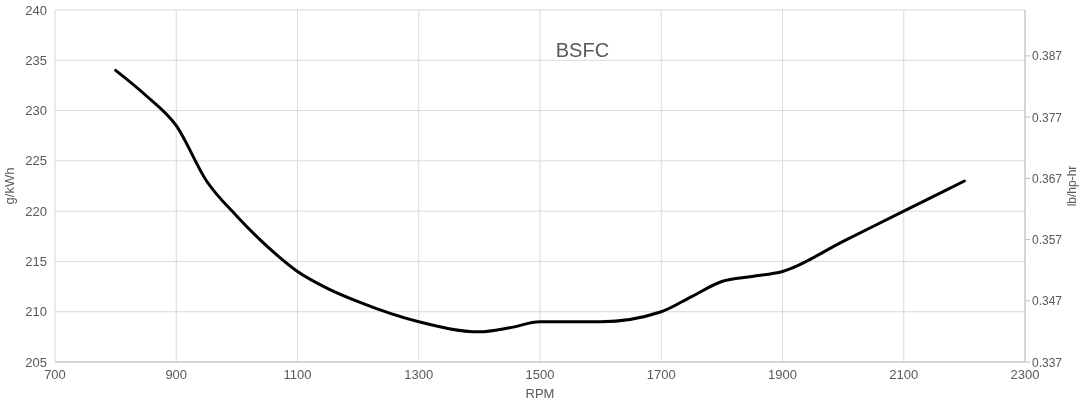  What do you see at coordinates (36, 261) in the screenshot?
I see `y-tick-label: 215` at bounding box center [36, 261].